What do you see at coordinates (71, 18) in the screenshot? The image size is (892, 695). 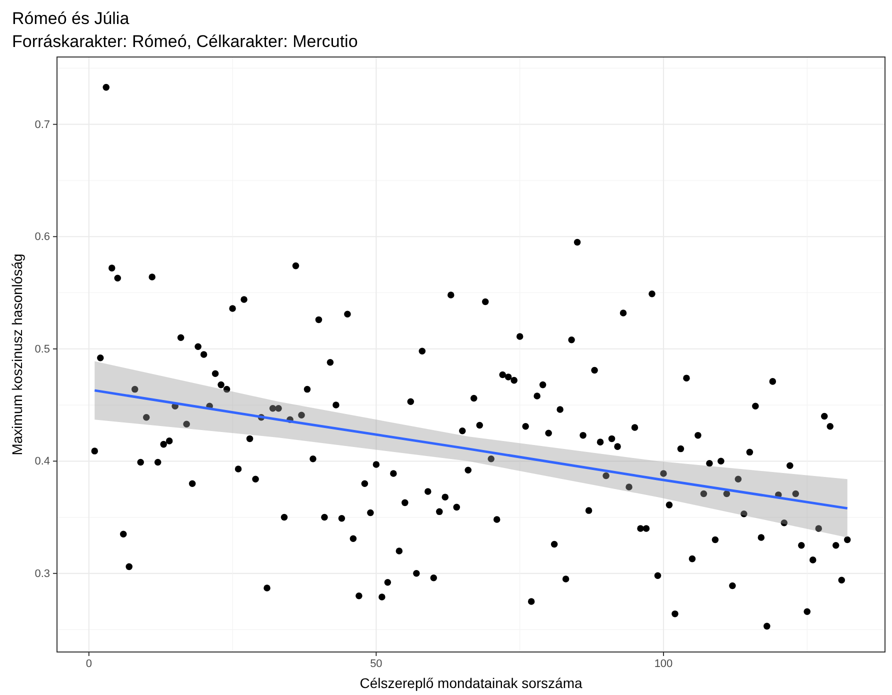 I see `chart-title: Rómeó és Júlia` at bounding box center [71, 18].